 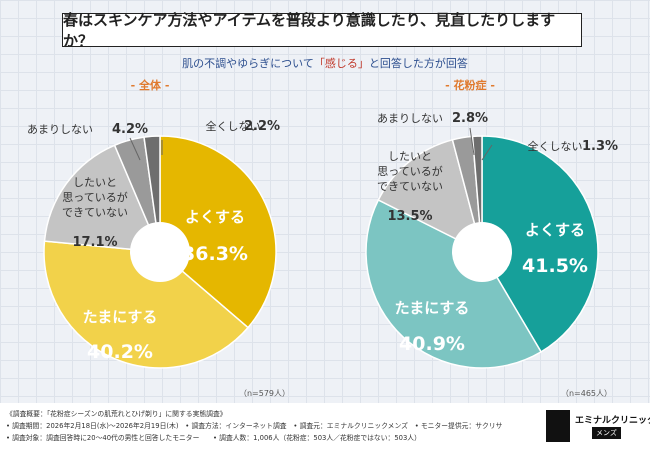 What do you see at coordinates (409, 171) in the screenshot?
I see `slice-label-2-3-line-2: 思っているが` at bounding box center [409, 171].